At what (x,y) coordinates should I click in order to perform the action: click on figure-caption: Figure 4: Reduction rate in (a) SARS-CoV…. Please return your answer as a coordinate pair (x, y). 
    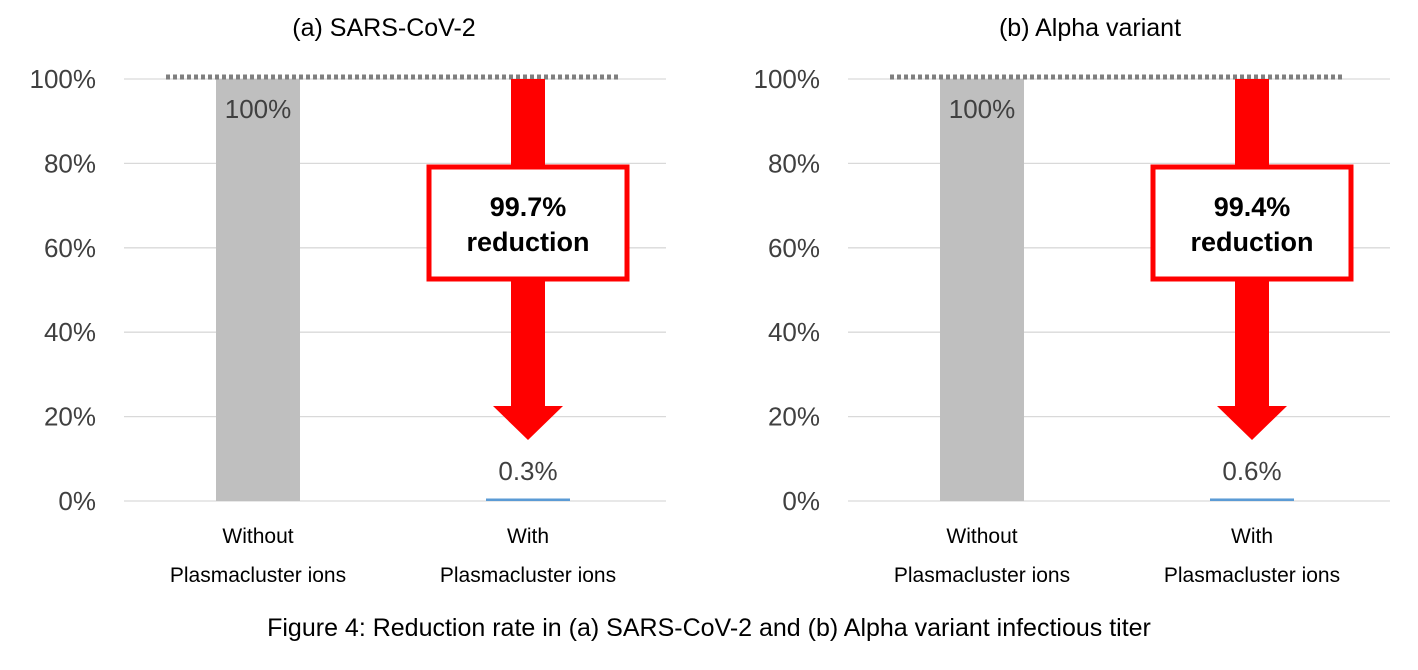
    Looking at the image, I should click on (709, 628).